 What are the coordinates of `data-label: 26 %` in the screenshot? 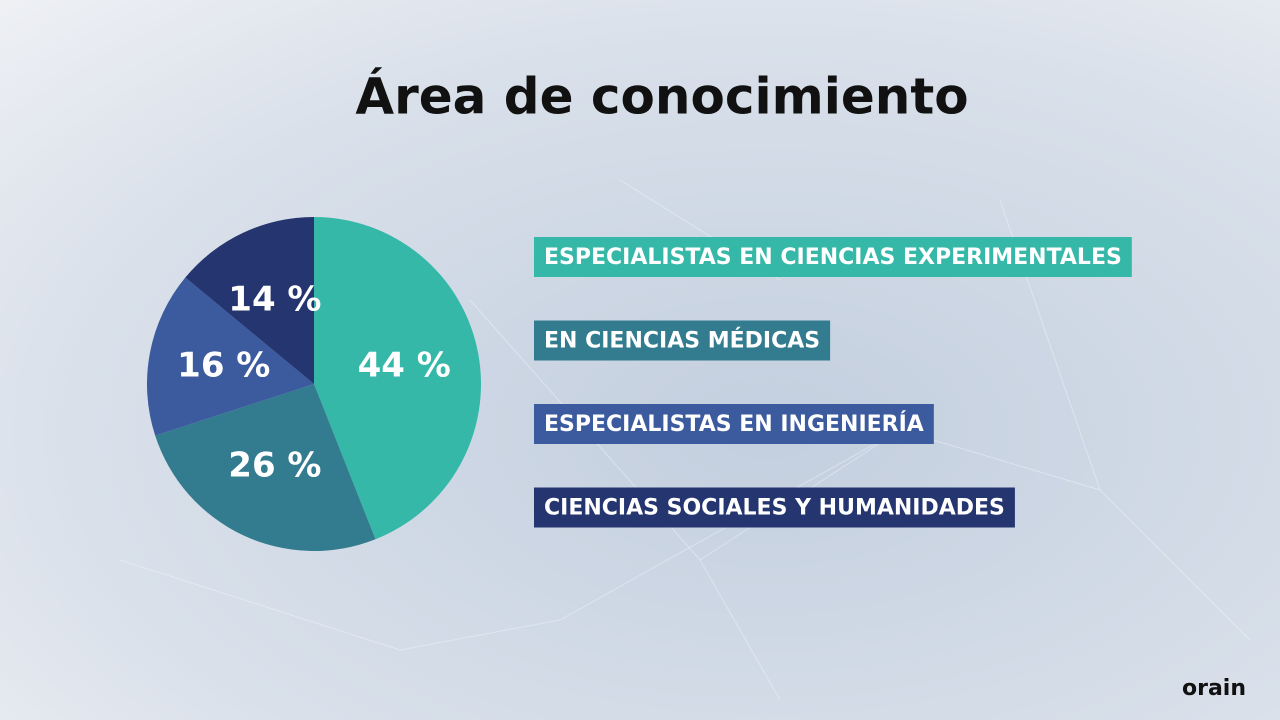 It's located at (274, 466).